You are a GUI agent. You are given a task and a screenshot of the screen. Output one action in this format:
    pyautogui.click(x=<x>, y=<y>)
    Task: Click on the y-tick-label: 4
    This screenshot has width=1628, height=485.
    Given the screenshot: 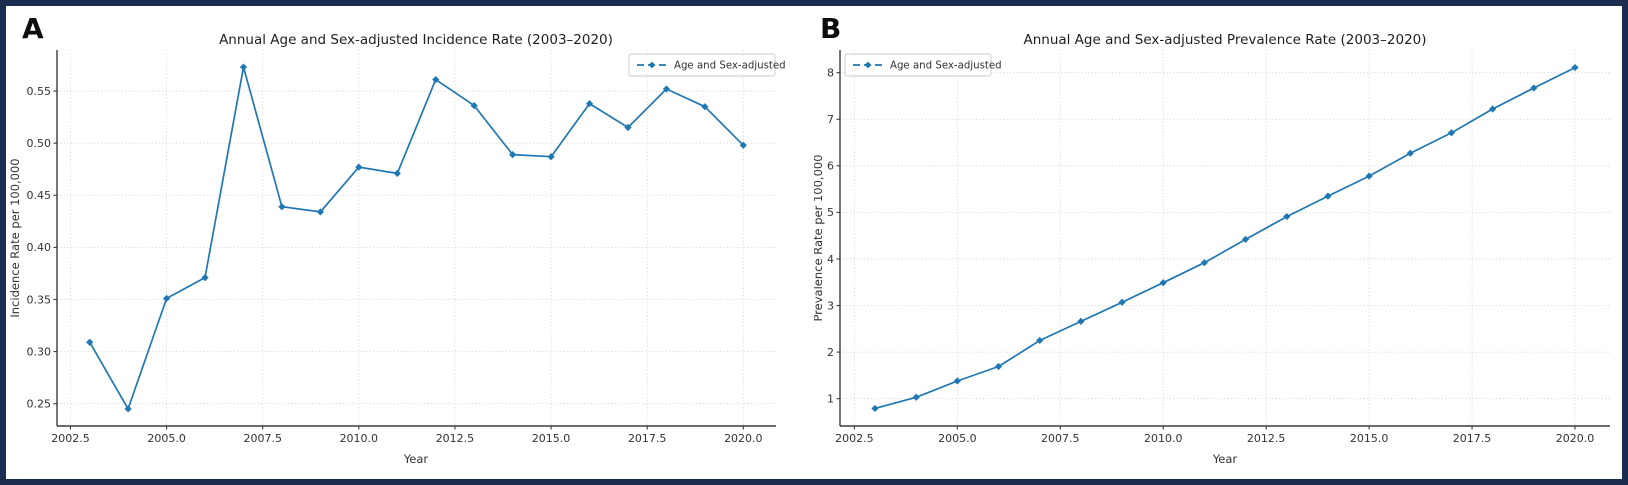 What is the action you would take?
    pyautogui.click(x=830, y=259)
    